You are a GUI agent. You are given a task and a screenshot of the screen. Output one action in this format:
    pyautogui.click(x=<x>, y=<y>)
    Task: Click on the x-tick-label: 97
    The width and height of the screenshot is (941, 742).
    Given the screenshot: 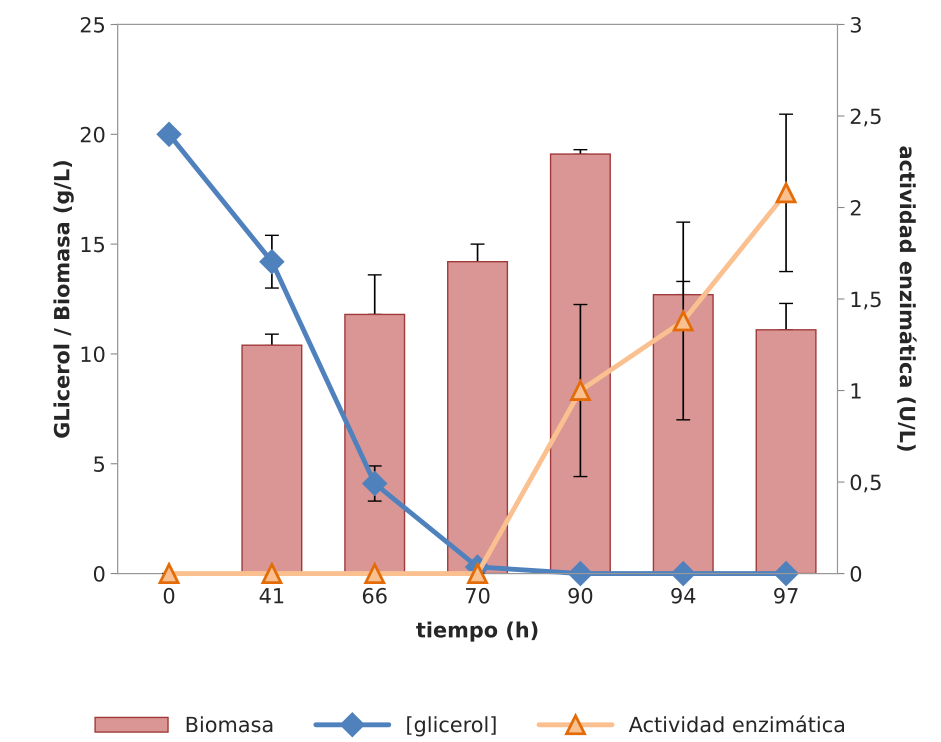 What is the action you would take?
    pyautogui.click(x=786, y=596)
    